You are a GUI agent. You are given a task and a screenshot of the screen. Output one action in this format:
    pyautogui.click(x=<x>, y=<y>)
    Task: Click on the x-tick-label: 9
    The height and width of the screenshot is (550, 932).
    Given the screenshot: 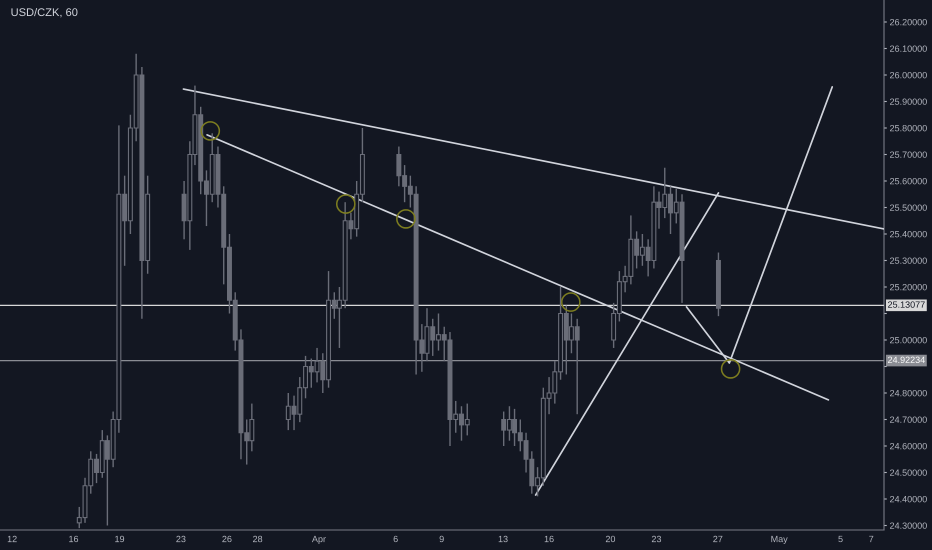 What is the action you would take?
    pyautogui.click(x=442, y=539)
    